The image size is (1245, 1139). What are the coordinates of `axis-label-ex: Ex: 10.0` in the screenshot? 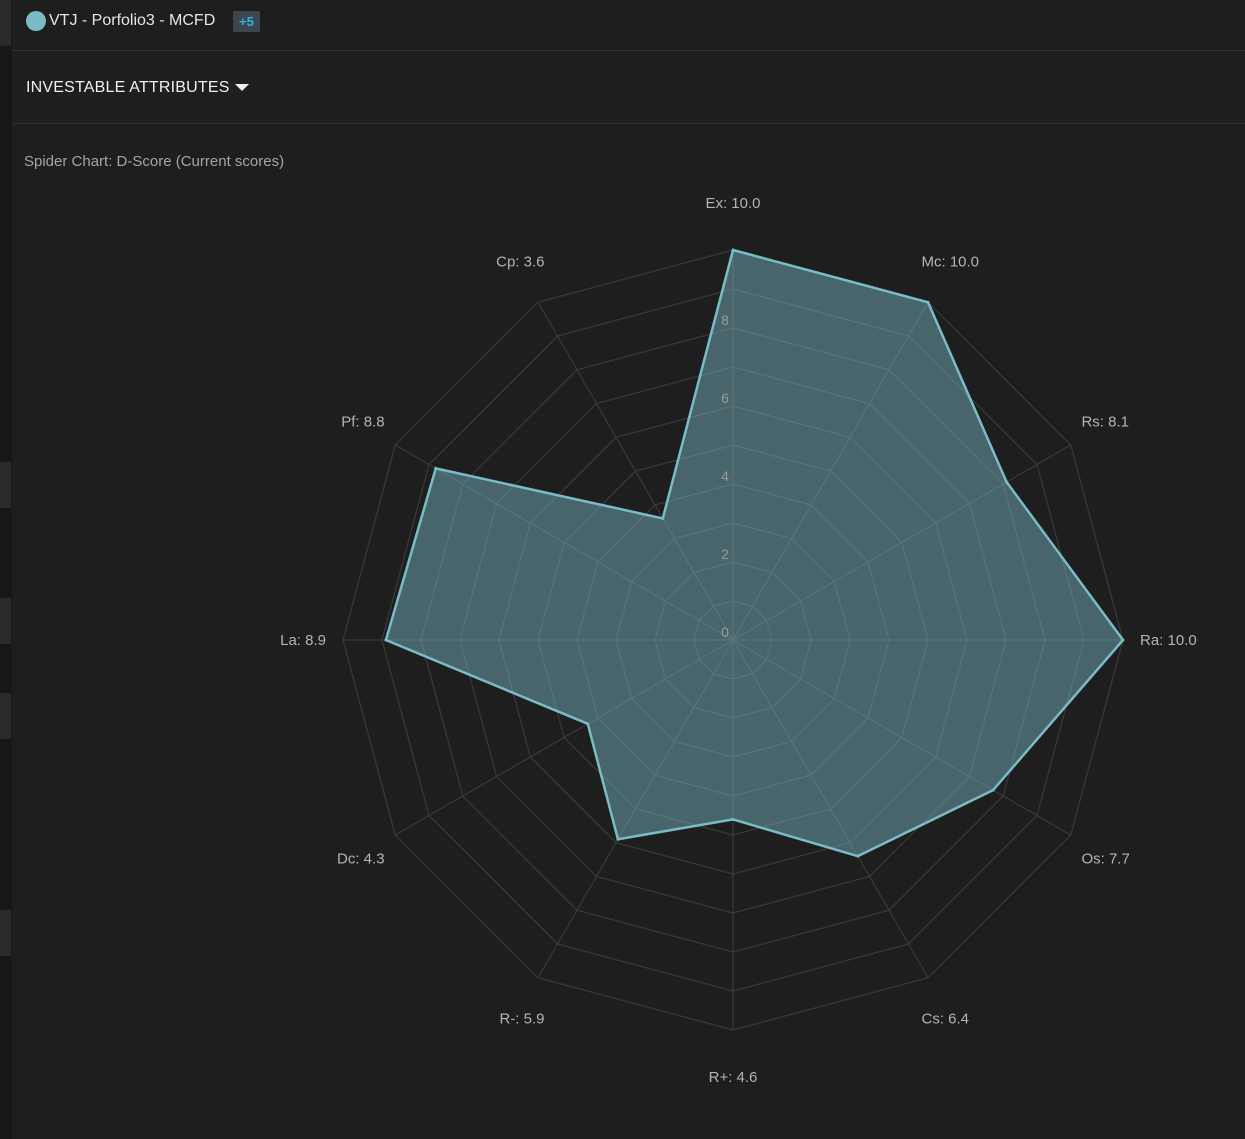 It's located at (732, 203).